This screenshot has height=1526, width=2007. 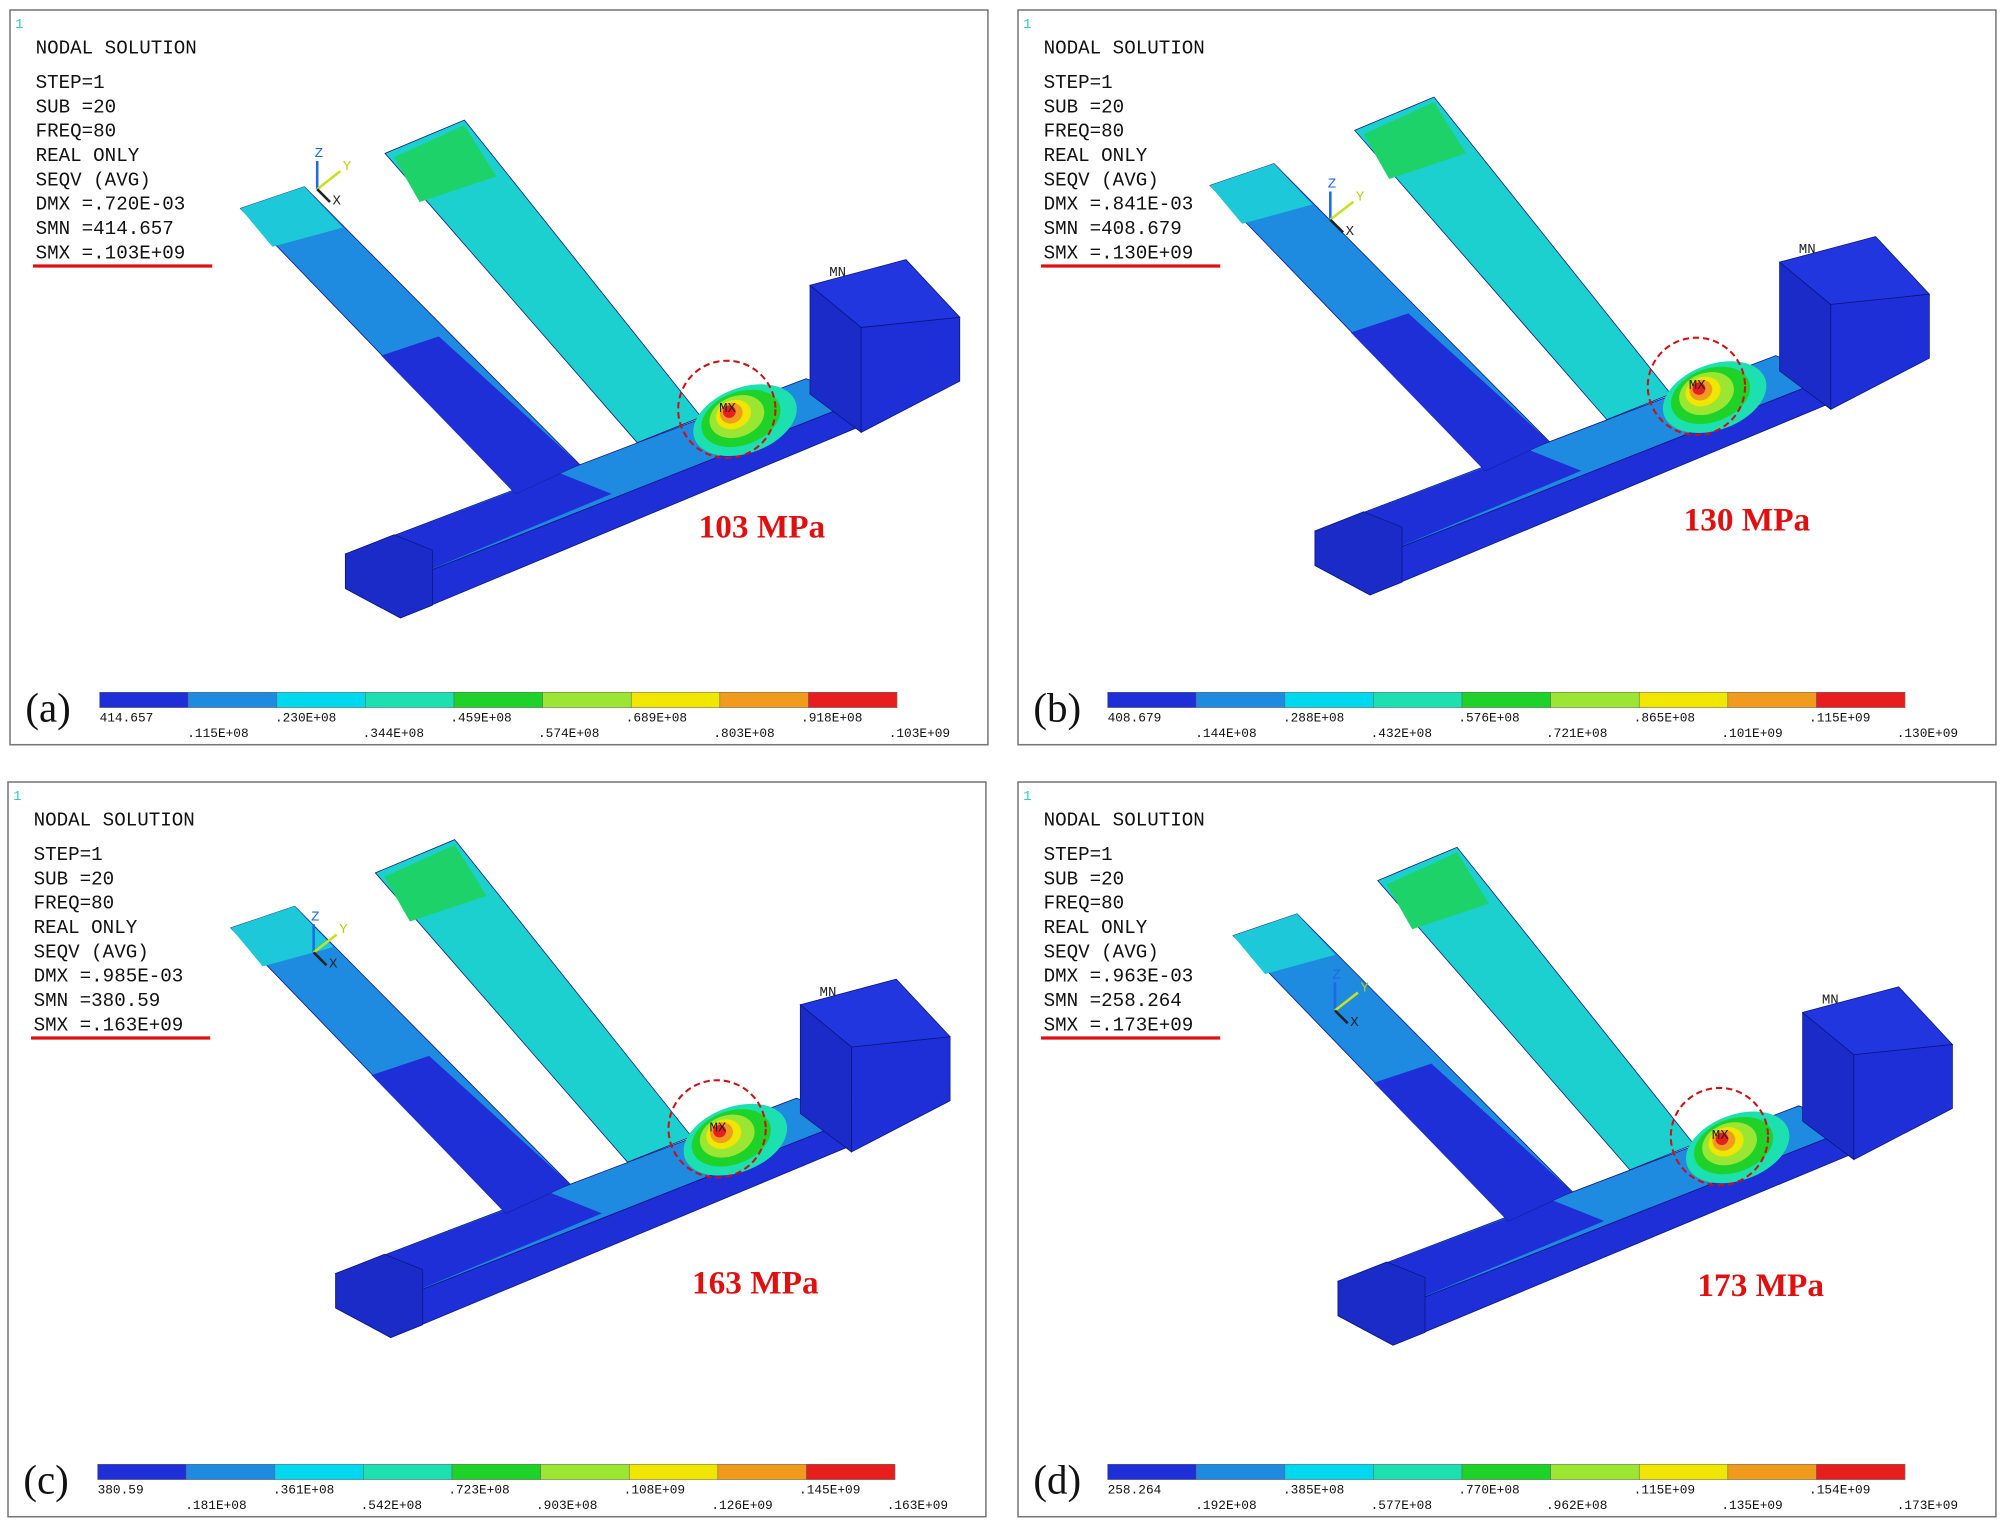 I want to click on legend-label: .574E+08, so click(x=568, y=733).